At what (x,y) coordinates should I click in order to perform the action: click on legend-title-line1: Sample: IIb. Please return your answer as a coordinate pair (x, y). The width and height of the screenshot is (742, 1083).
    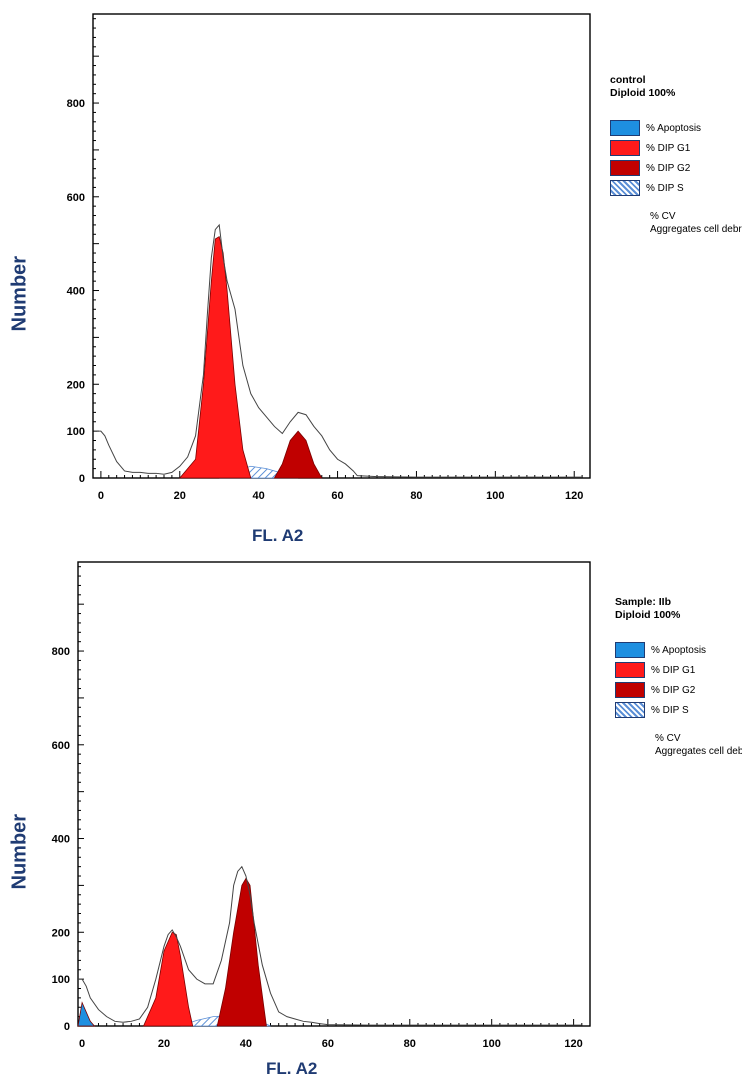
    Looking at the image, I should click on (643, 602).